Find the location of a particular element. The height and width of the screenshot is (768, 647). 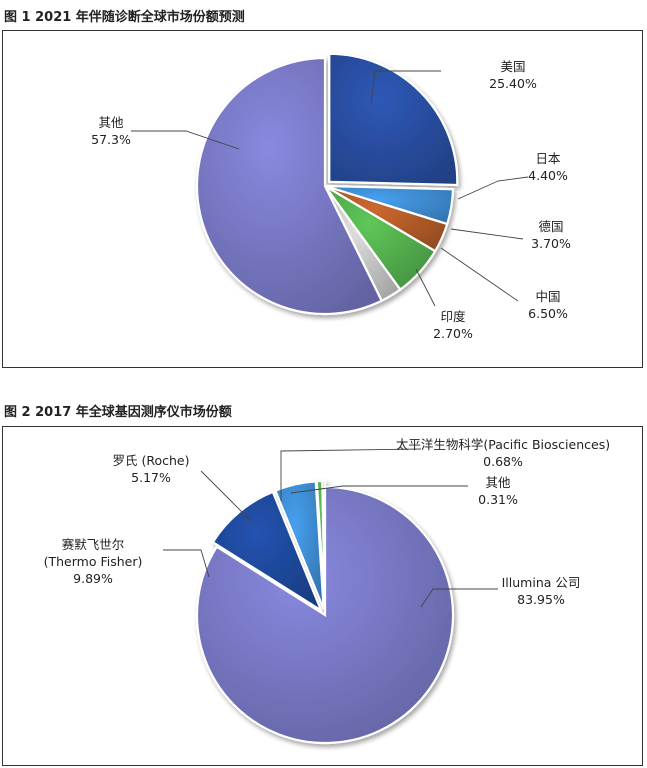

value-label: 4.40% is located at coordinates (548, 175).